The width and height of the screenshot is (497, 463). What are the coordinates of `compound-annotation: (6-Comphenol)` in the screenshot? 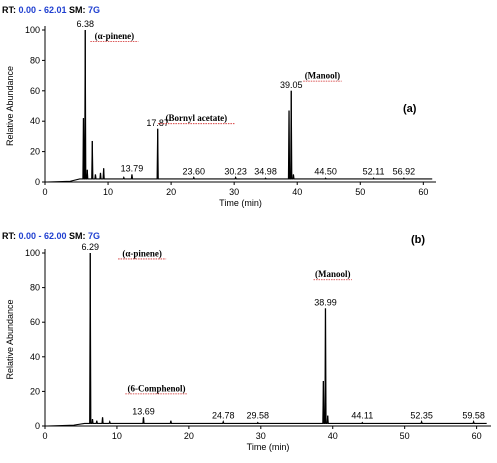 It's located at (157, 388).